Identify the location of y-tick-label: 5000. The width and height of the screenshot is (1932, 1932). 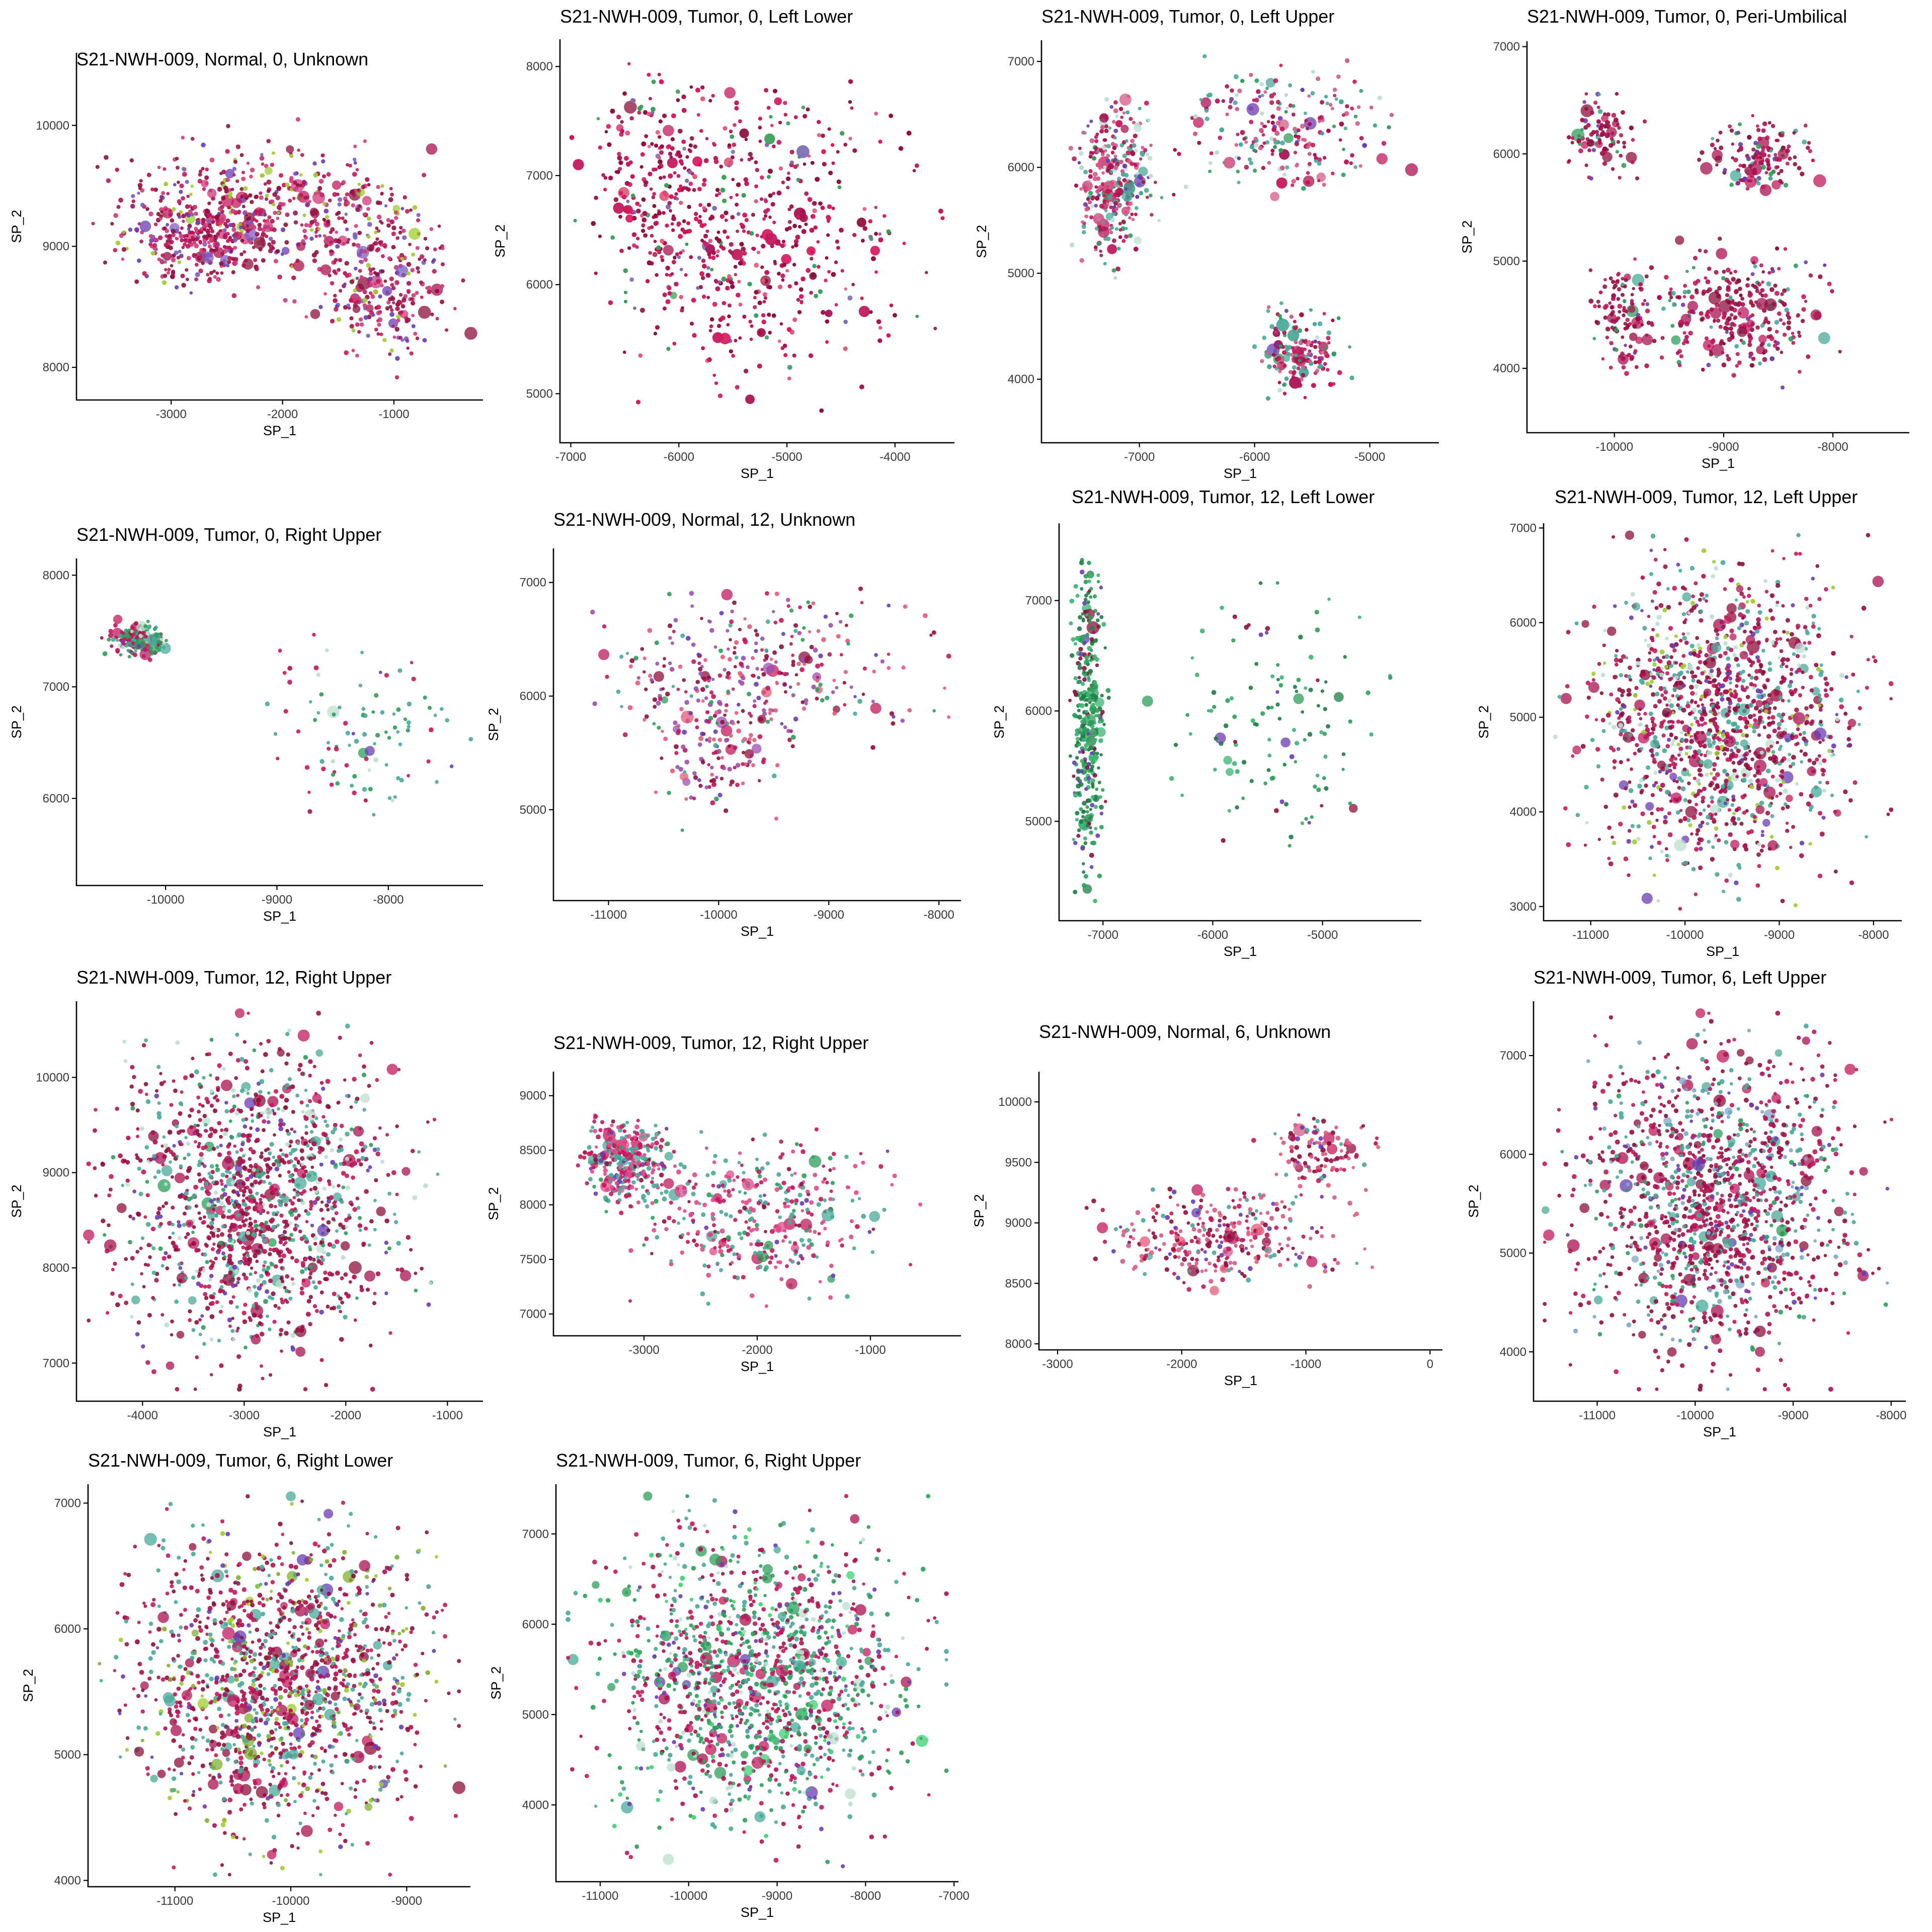
(1021, 273).